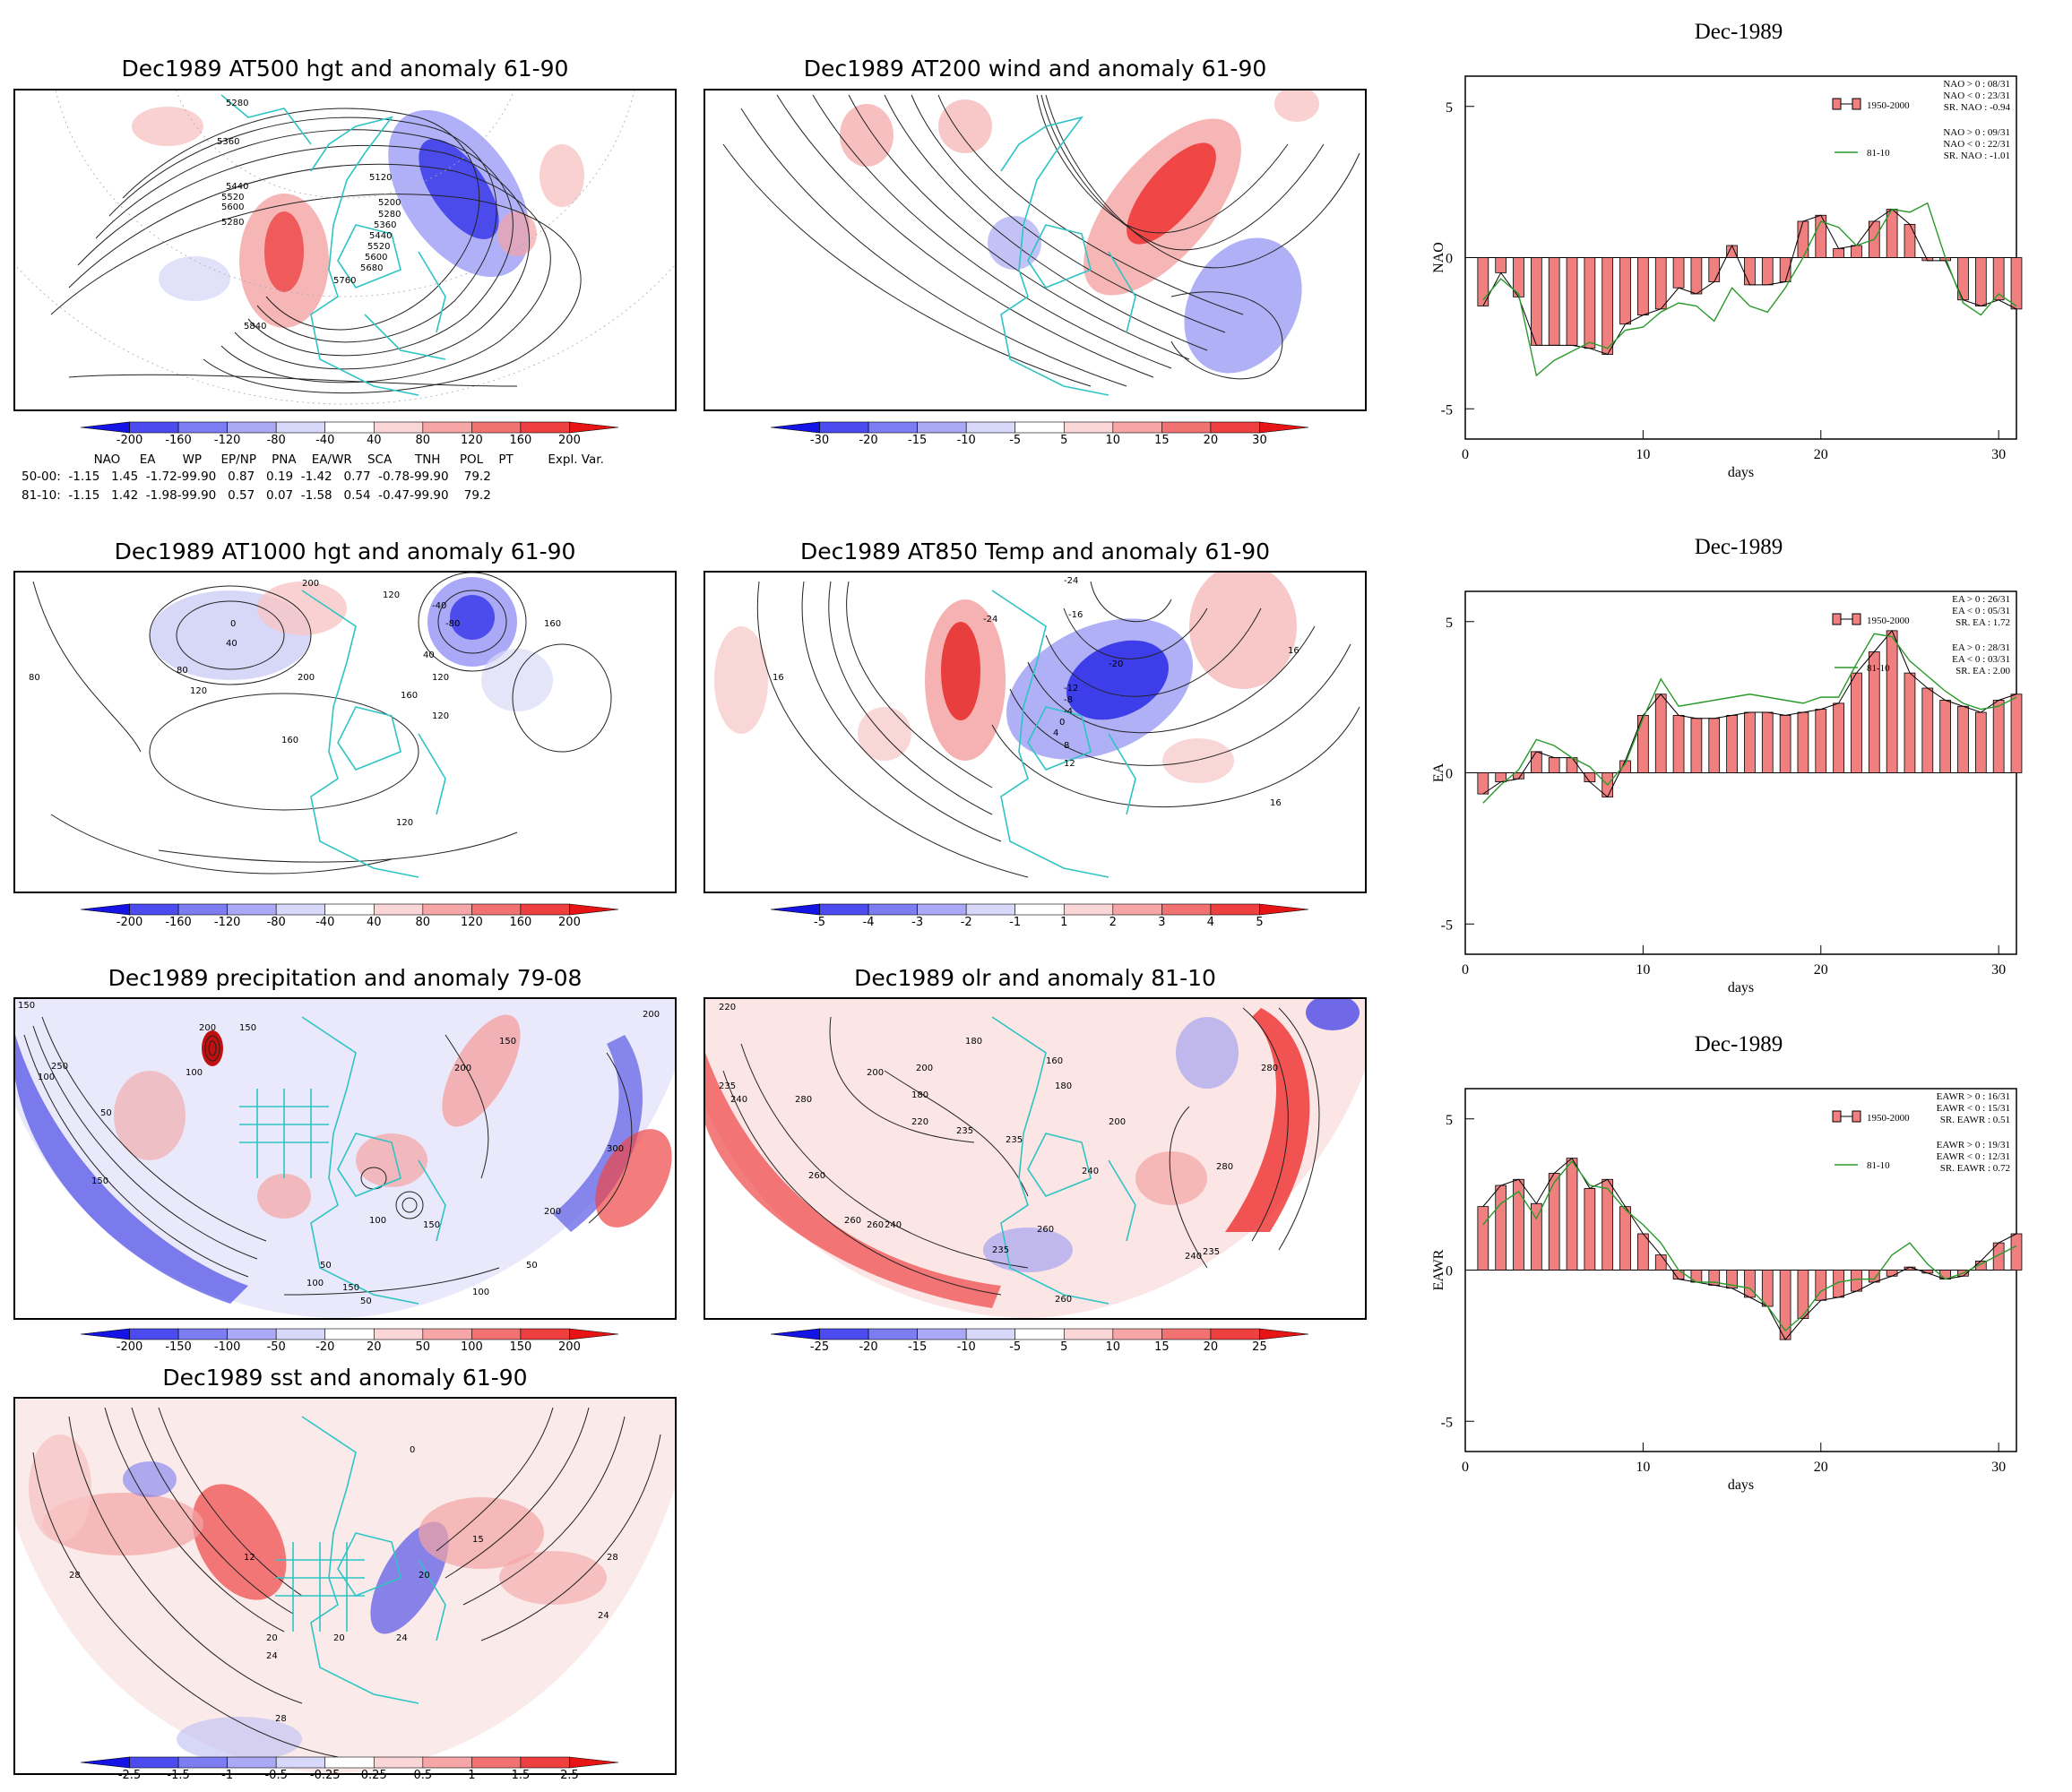 This screenshot has height=1792, width=2072. Describe the element at coordinates (521, 1776) in the screenshot. I see `colorbar-tick-label: 1.5` at that location.